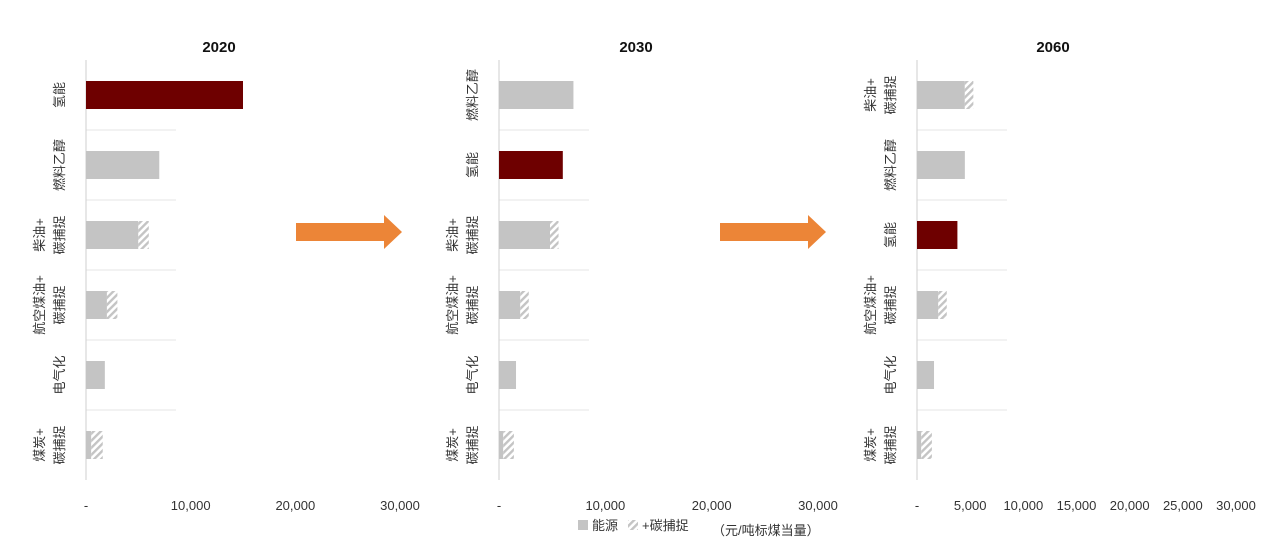 Image resolution: width=1265 pixels, height=545 pixels. Describe the element at coordinates (583, 525) in the screenshot. I see `legend-energy-swatch` at that location.